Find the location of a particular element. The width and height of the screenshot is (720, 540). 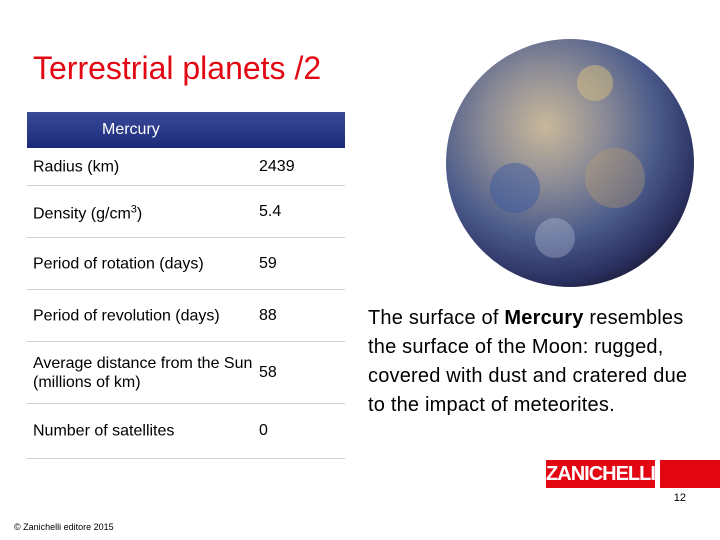

table-row: Density (g/cm3) 5.4 is located at coordinates (186, 212).